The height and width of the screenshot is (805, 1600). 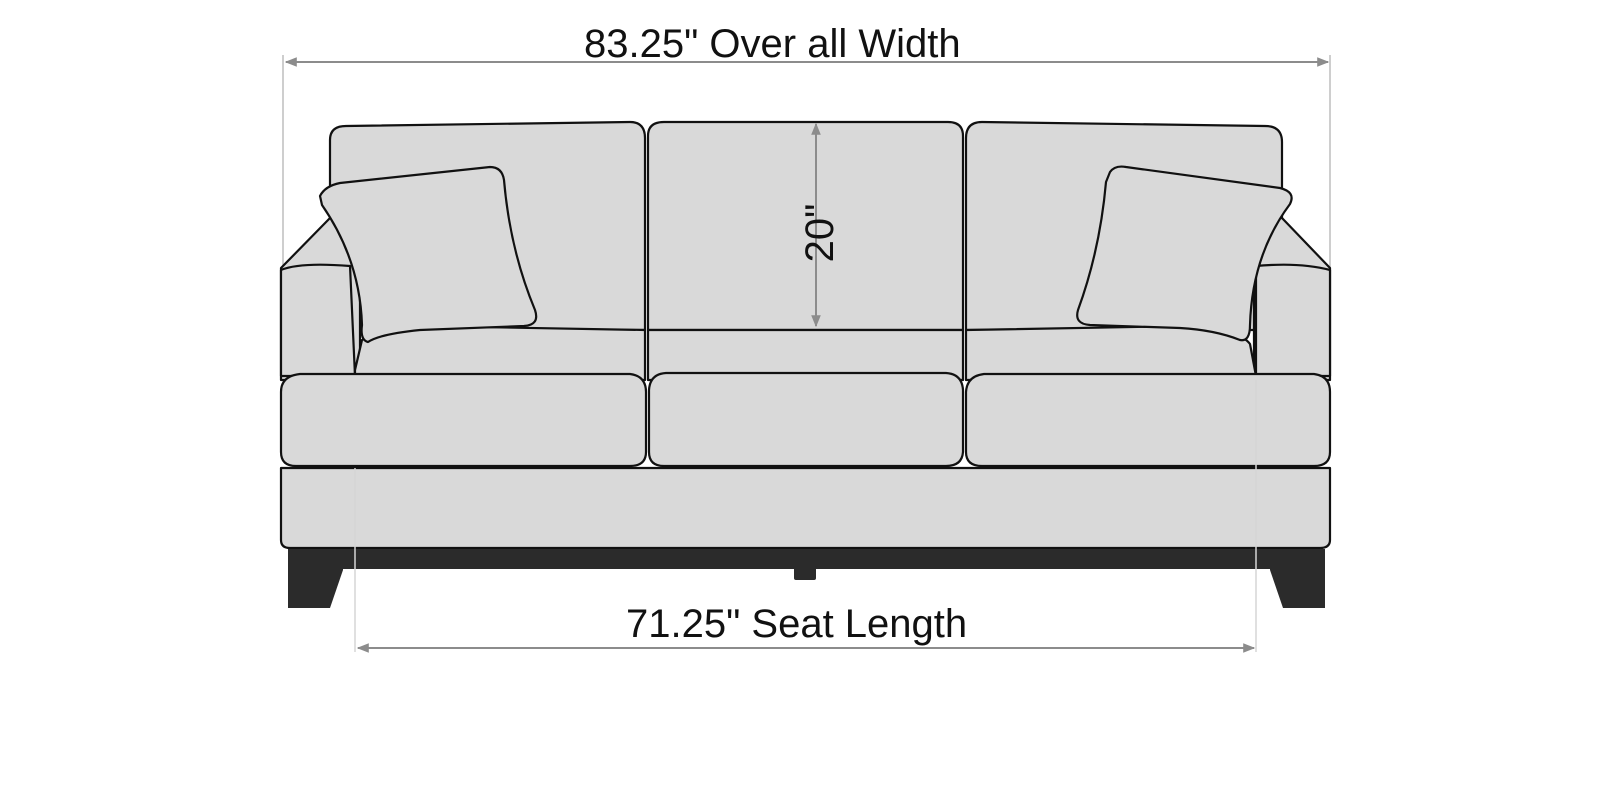 What do you see at coordinates (797, 624) in the screenshot?
I see `seat-length-label: 71.25" Seat Length` at bounding box center [797, 624].